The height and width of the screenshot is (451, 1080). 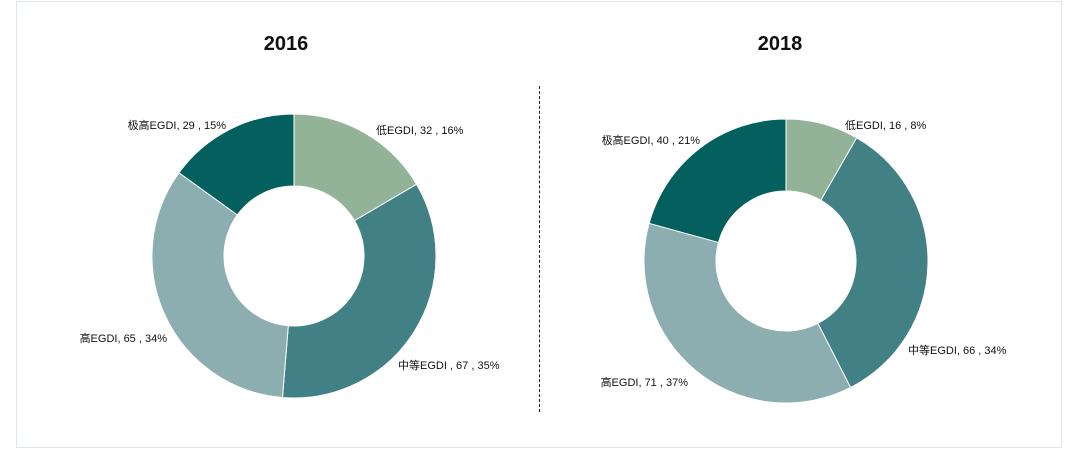 I want to click on chart-title-2018: 2018, so click(x=780, y=44).